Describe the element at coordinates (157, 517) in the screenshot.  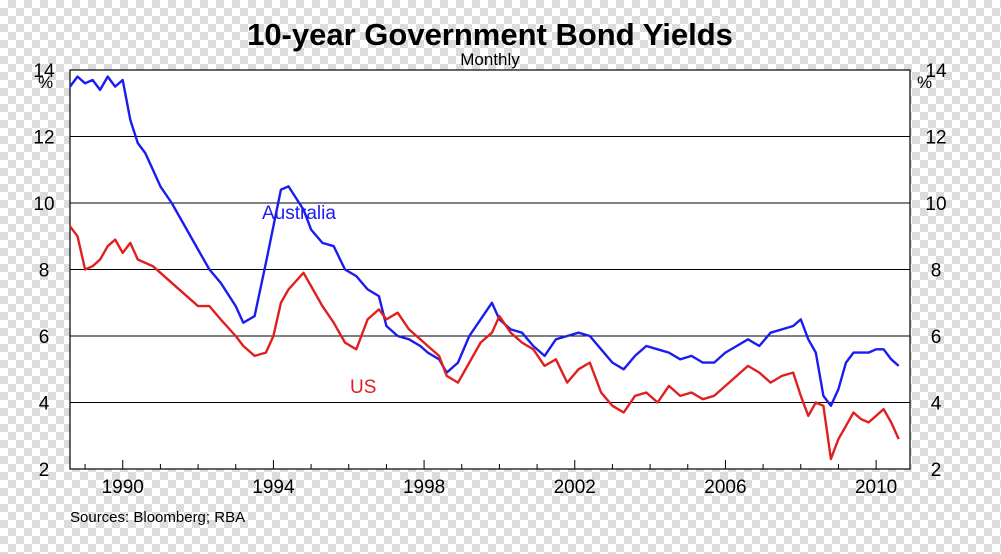
I see `chart-source: Sources: Bloomberg; RBA` at that location.